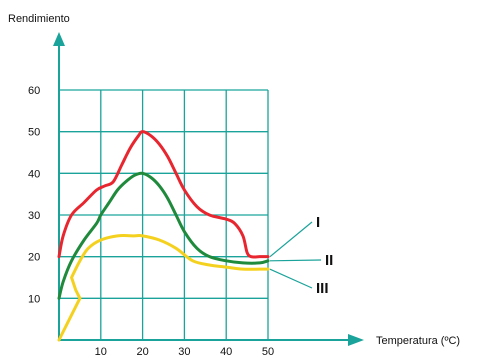 This screenshot has height=358, width=503. I want to click on series-leader-II, so click(295, 260).